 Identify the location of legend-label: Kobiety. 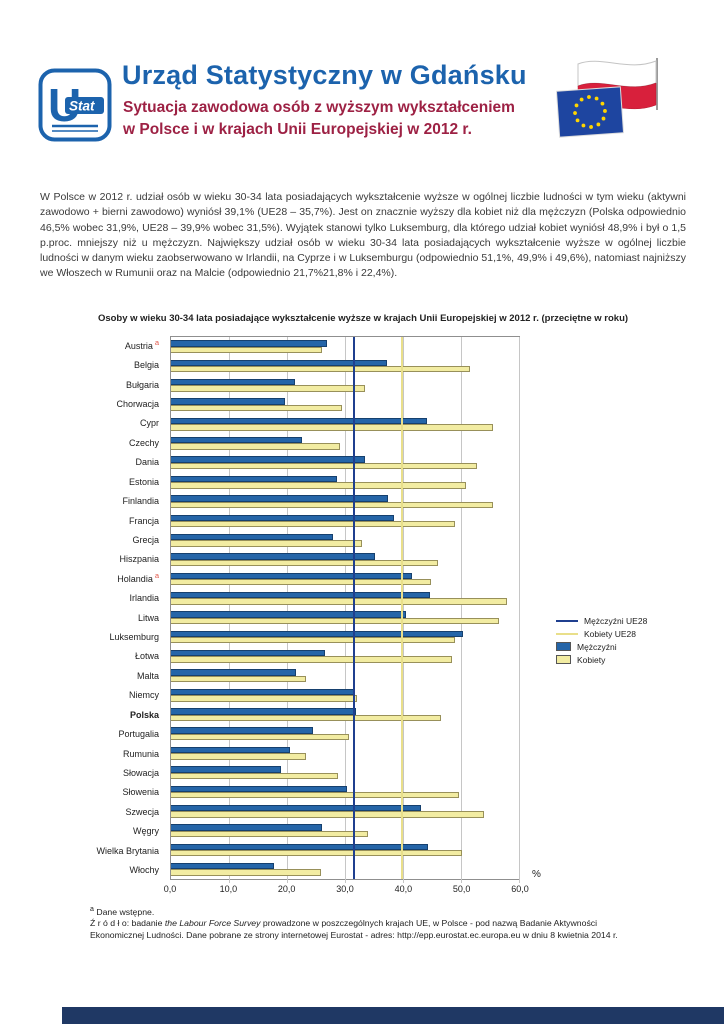
(591, 659).